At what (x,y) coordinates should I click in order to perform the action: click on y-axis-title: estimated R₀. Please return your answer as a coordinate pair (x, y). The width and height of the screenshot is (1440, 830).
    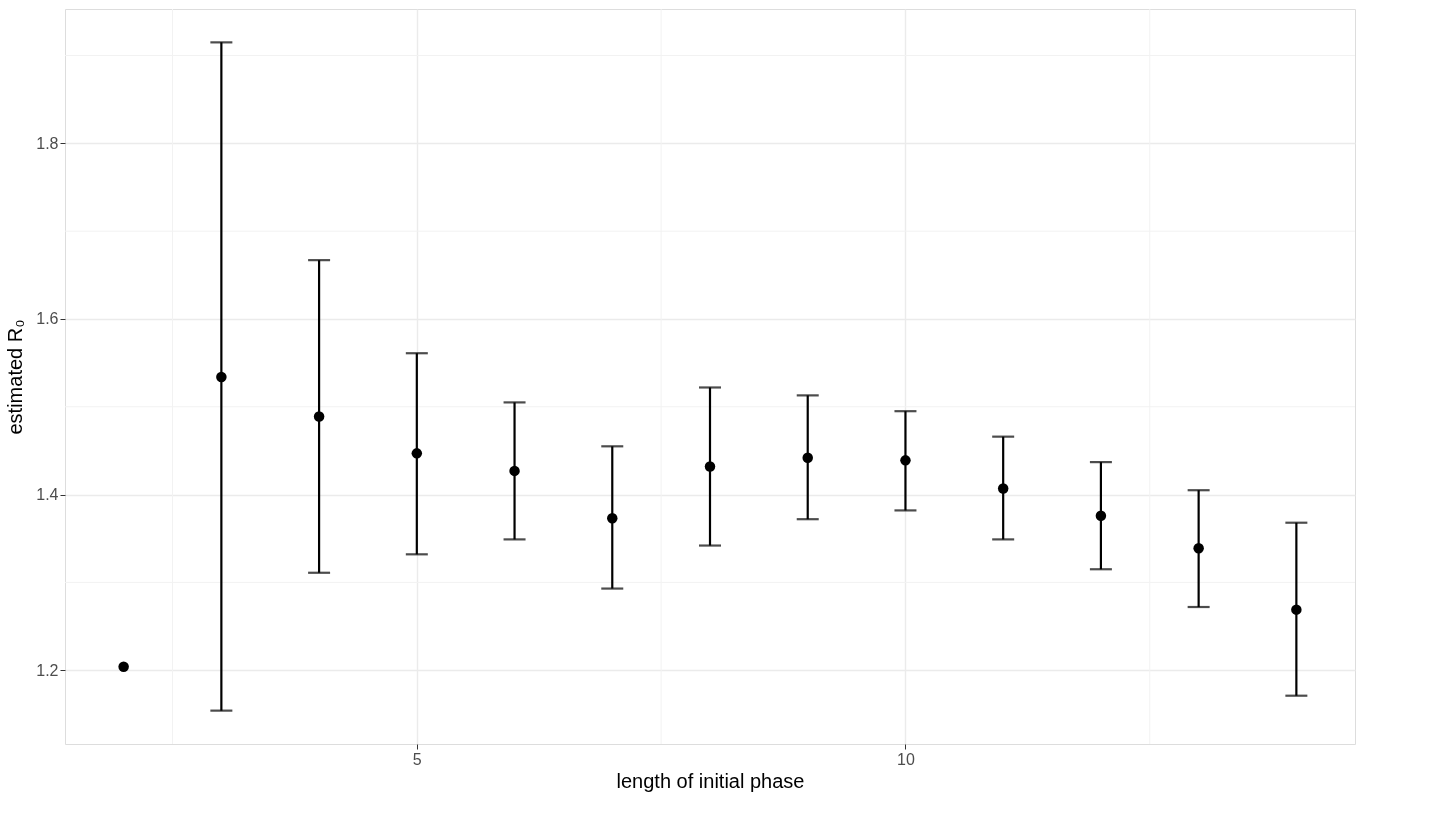
    Looking at the image, I should click on (15, 377).